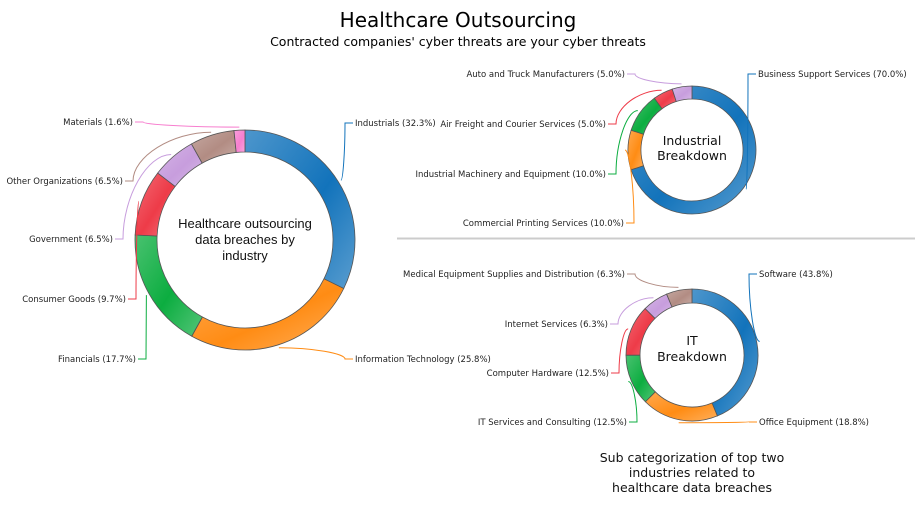 The width and height of the screenshot is (915, 514). What do you see at coordinates (796, 275) in the screenshot?
I see `slice-label: Software (43.8%)` at bounding box center [796, 275].